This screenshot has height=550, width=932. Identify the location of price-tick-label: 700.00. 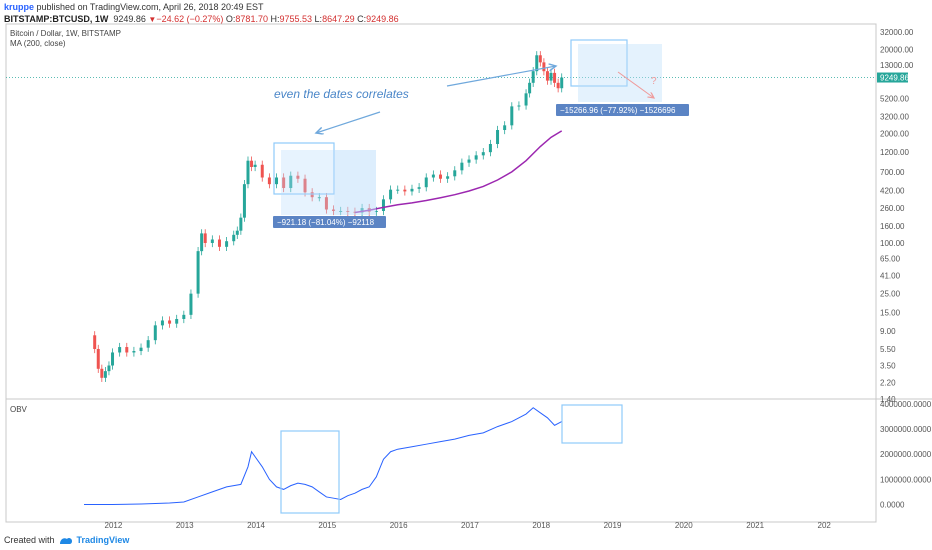
(892, 172).